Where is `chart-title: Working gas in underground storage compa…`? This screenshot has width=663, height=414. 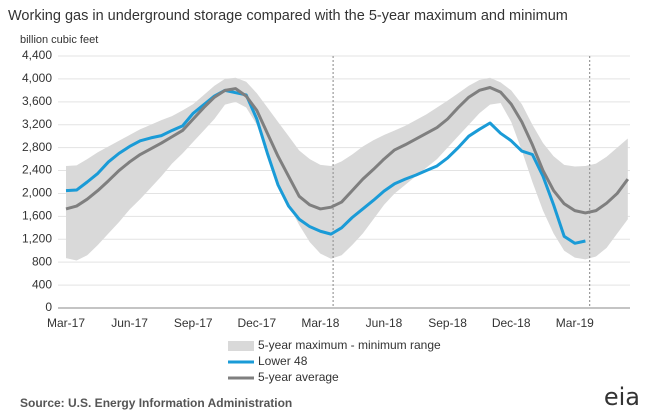 chart-title: Working gas in underground storage compa… is located at coordinates (288, 16).